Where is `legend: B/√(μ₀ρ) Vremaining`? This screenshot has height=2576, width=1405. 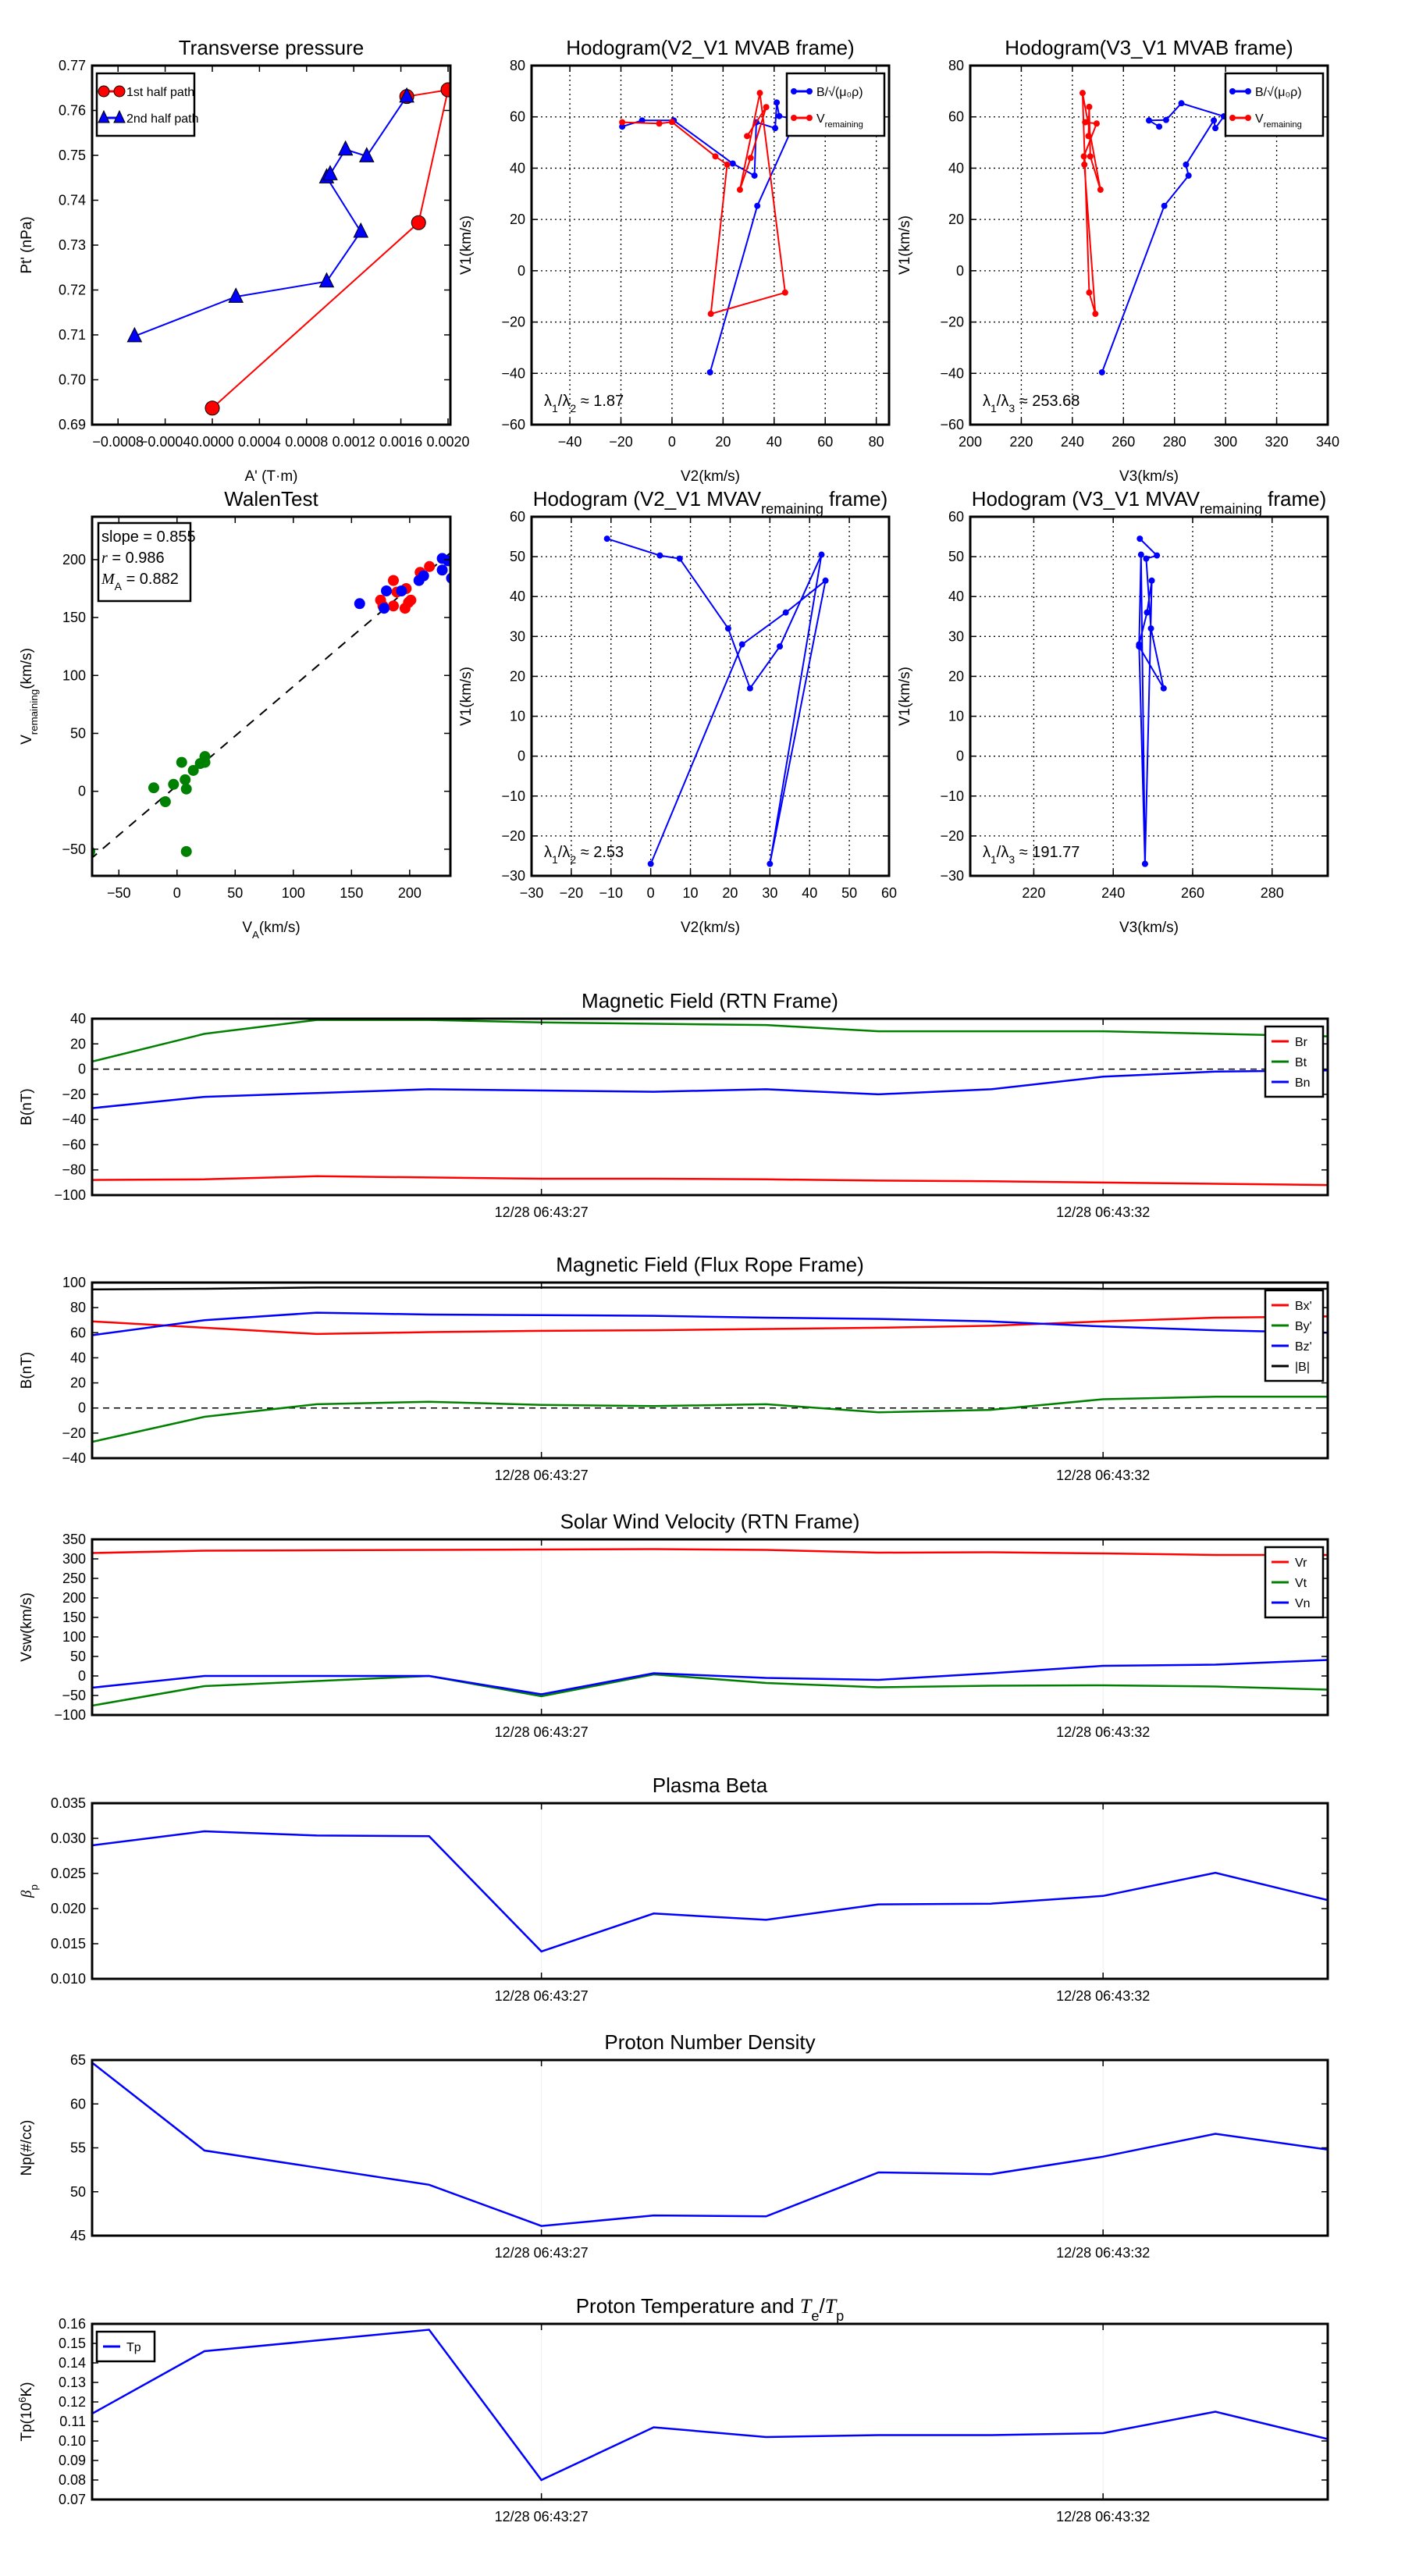 legend: B/√(μ₀ρ) Vremaining is located at coordinates (1275, 104).